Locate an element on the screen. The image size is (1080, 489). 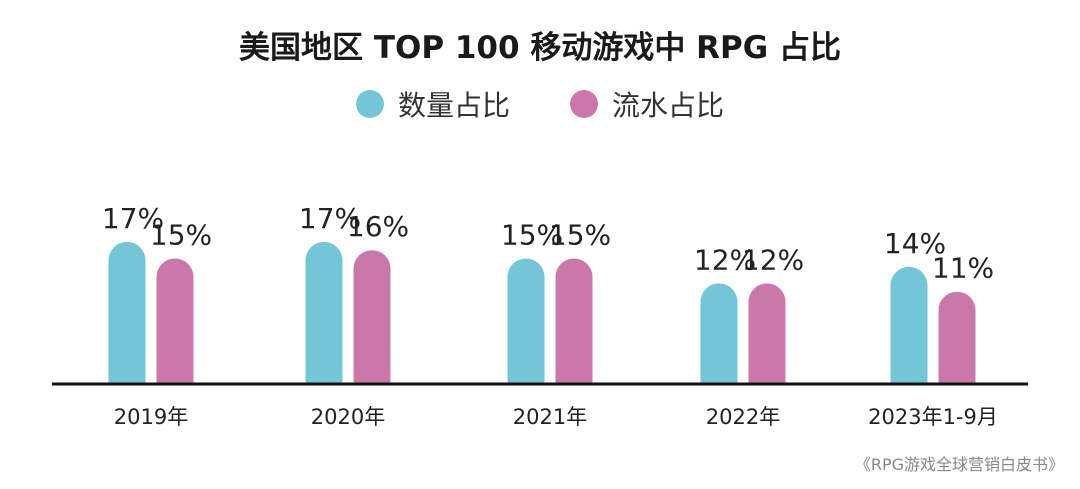
data-label-count-4: 14% is located at coordinates (915, 243).